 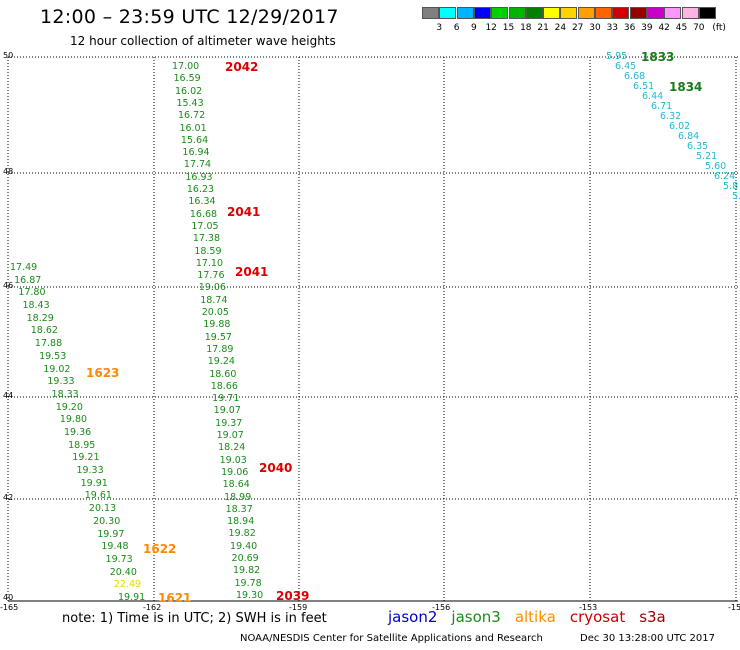 I want to click on wave-height-value: 20.13, so click(x=102, y=509).